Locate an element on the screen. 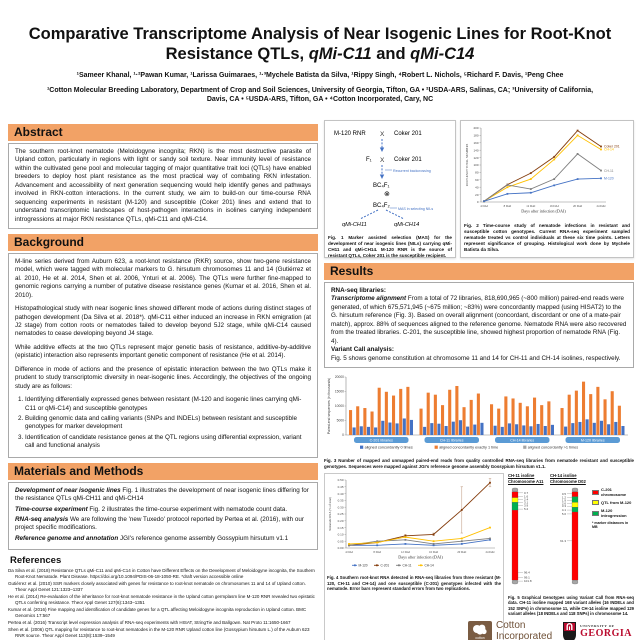 The image size is (640, 640). university-of-georgia-logo: UNIVERSITY OF GEORGIA is located at coordinates (597, 630).